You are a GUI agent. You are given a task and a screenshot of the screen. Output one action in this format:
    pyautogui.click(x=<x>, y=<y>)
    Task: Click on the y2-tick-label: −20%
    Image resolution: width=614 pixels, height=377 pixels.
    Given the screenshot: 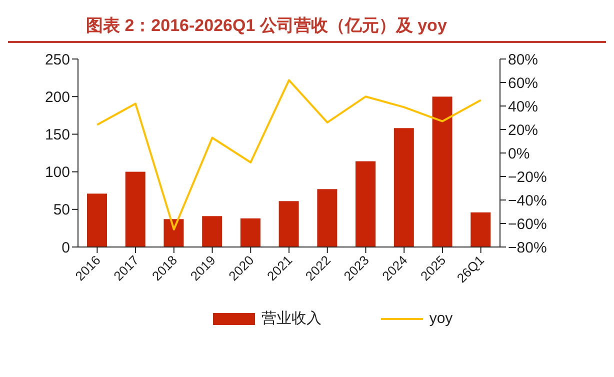 What is the action you would take?
    pyautogui.click(x=527, y=177)
    